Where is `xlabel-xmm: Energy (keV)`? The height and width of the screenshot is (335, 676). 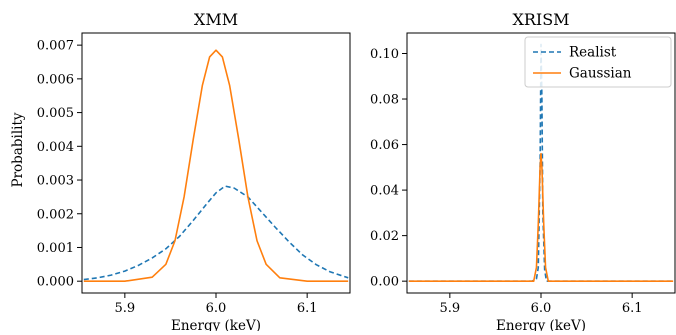 xlabel-xmm: Energy (keV) is located at coordinates (216, 324).